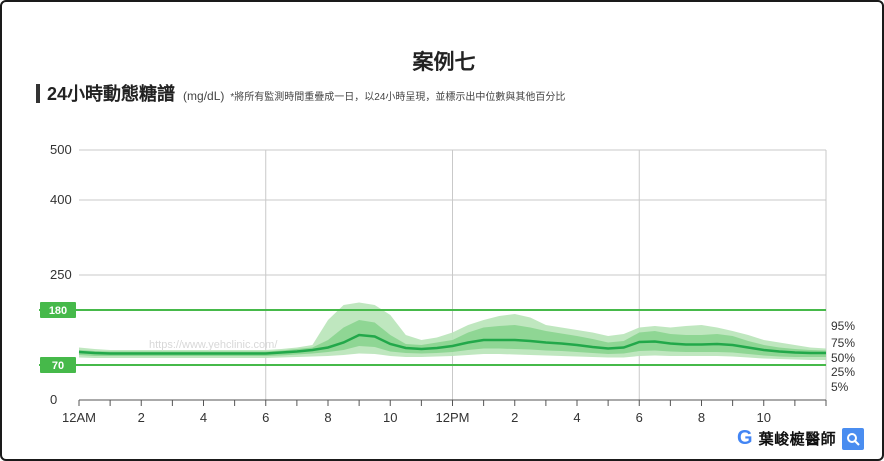  Describe the element at coordinates (452, 344) in the screenshot. I see `median-line` at that location.